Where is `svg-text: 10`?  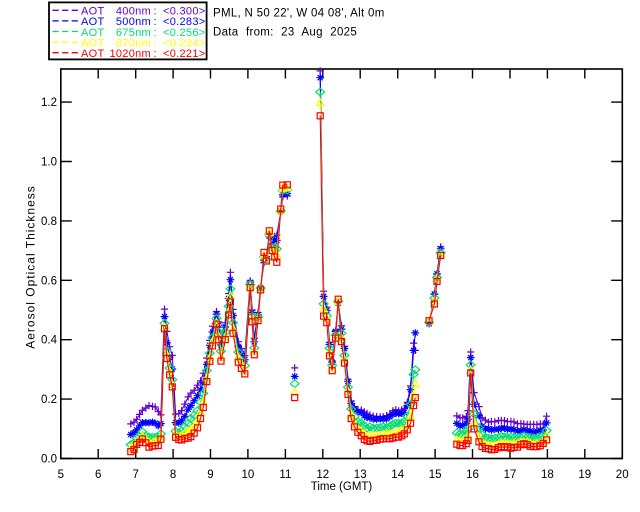
svg-text: 10 is located at coordinates (248, 475).